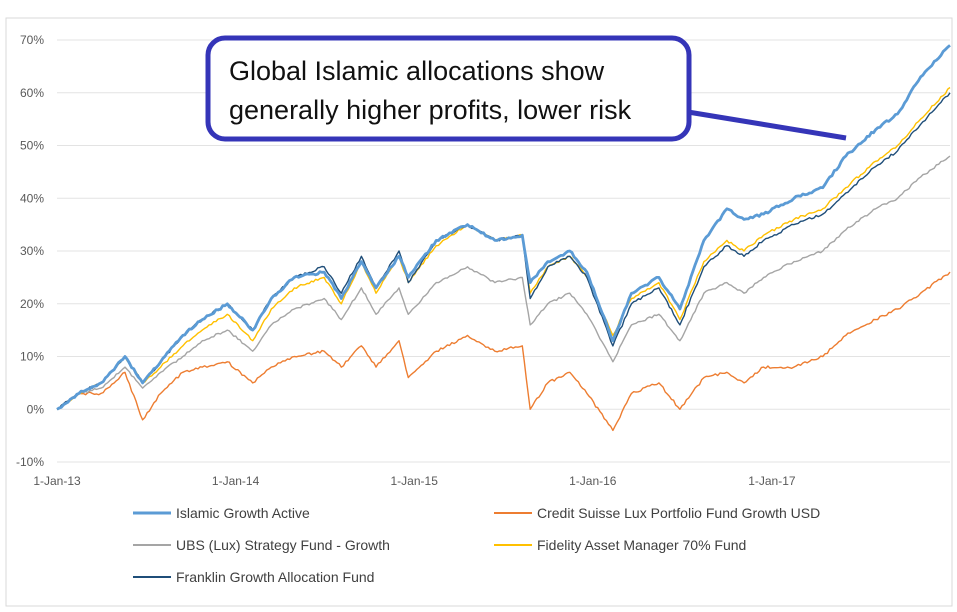 The image size is (957, 612). What do you see at coordinates (448, 88) in the screenshot?
I see `callout-box` at bounding box center [448, 88].